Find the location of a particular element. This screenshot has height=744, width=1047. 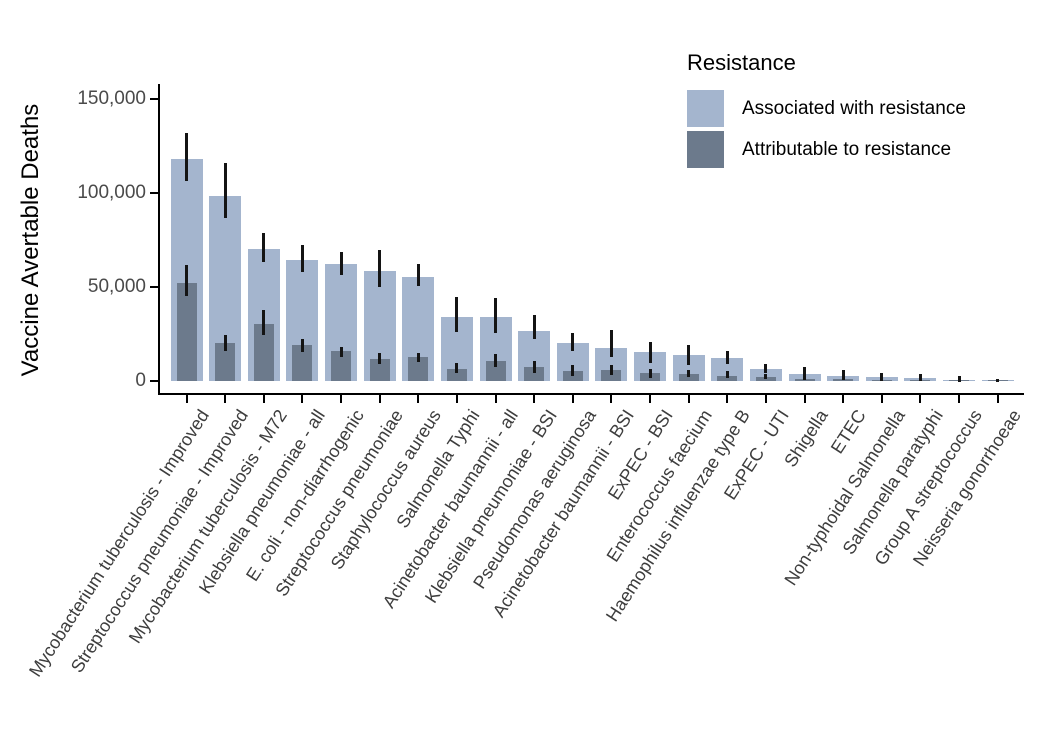

y-tick-label: 150,000 is located at coordinates (111, 98).